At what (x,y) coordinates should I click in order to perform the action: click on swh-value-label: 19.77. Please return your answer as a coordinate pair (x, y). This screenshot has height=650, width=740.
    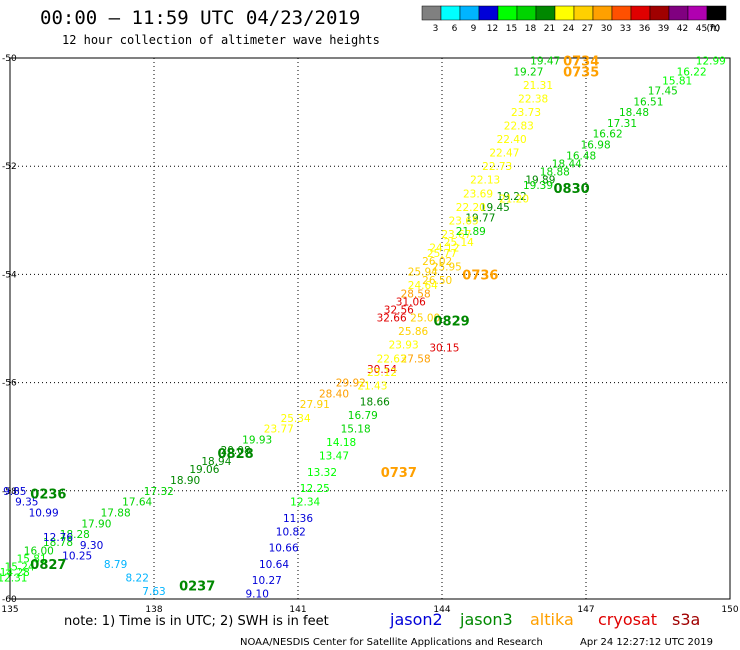
    Looking at the image, I should click on (480, 219).